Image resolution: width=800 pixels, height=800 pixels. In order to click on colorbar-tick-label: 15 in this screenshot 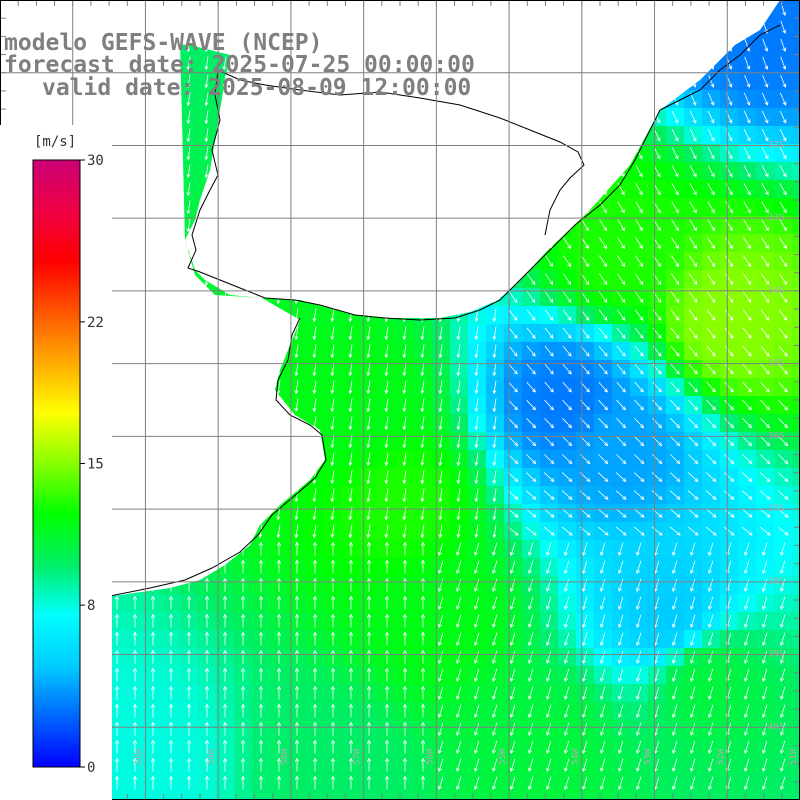, I will do `click(95, 465)`.